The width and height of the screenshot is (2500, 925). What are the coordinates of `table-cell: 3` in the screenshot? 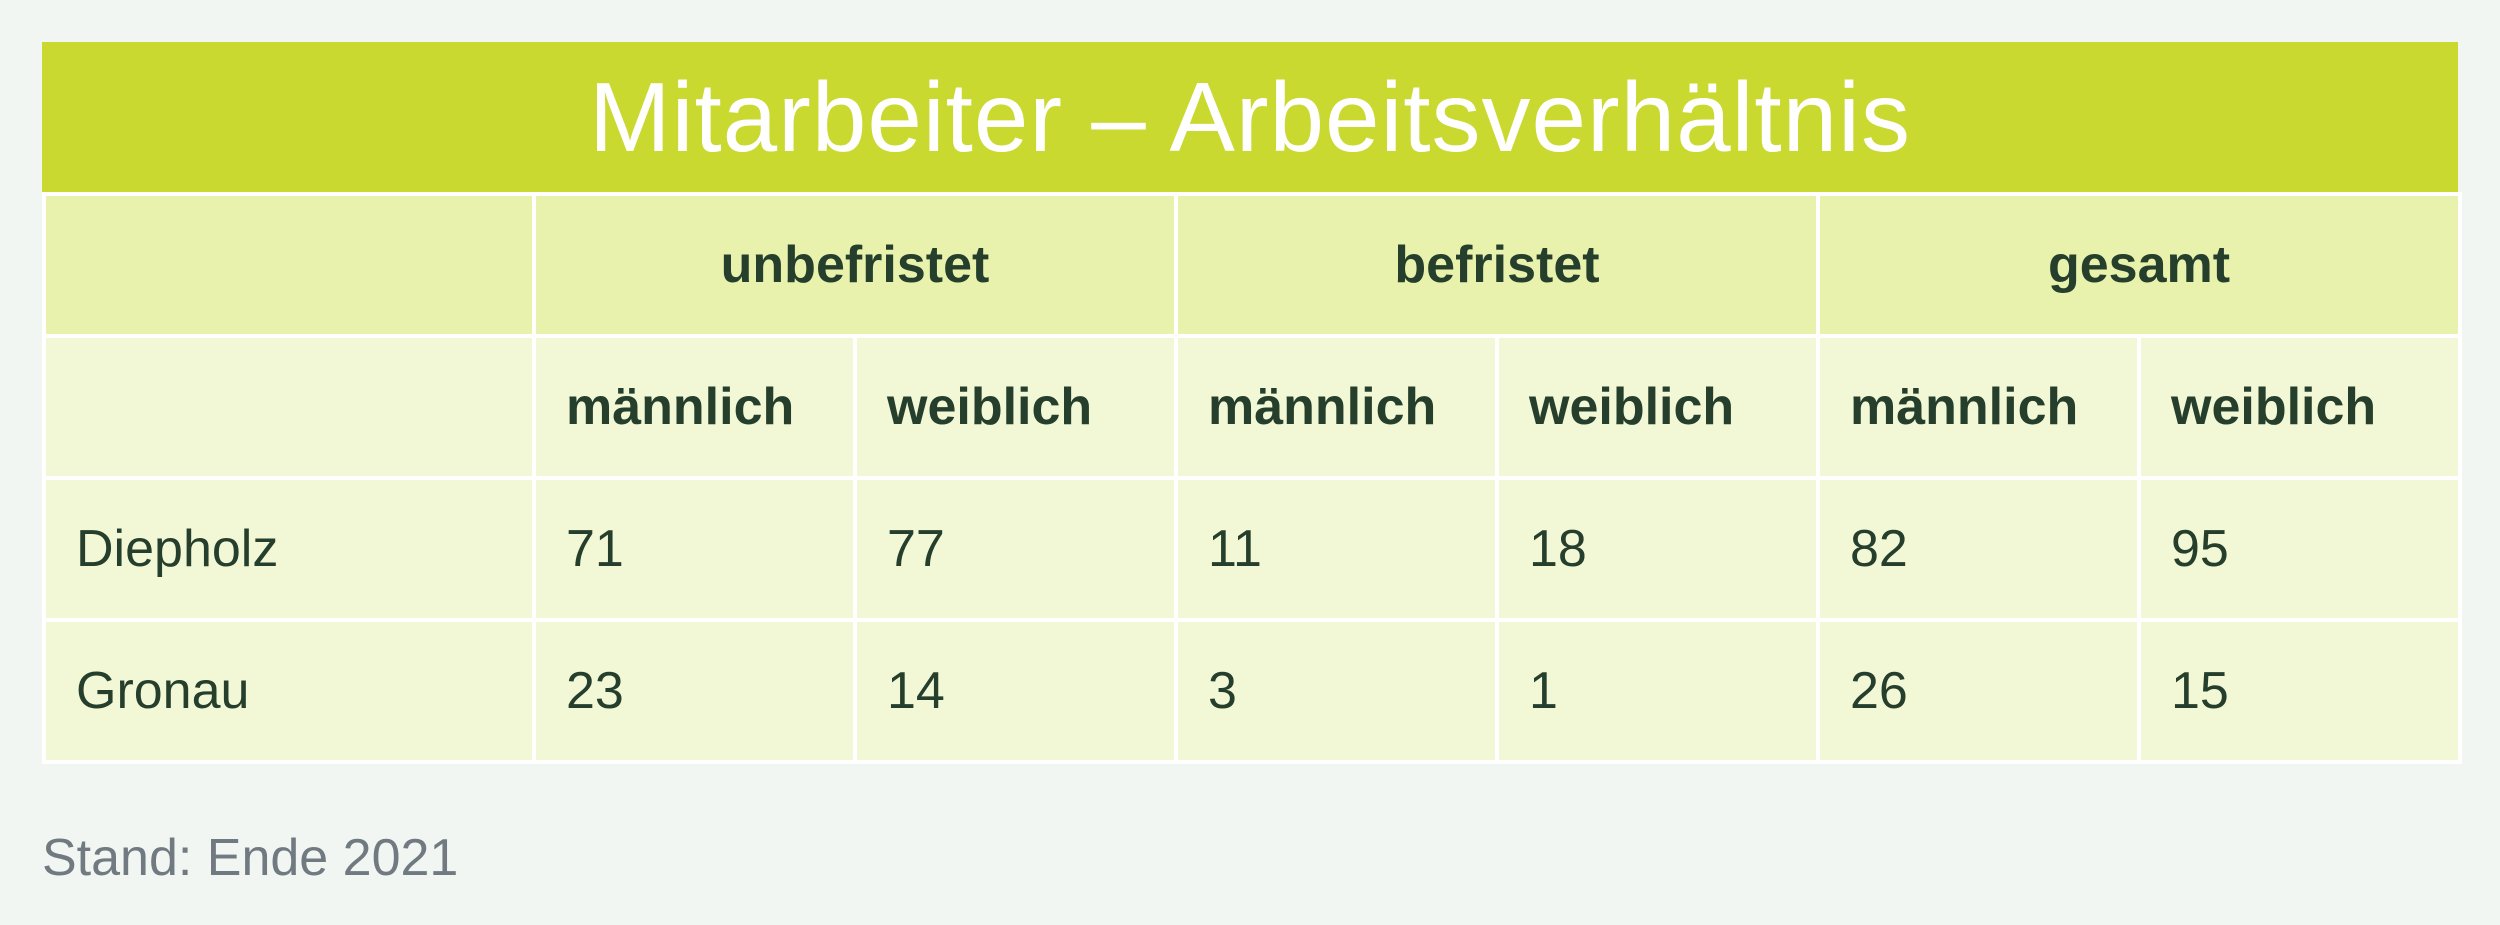 It's located at (1336, 691).